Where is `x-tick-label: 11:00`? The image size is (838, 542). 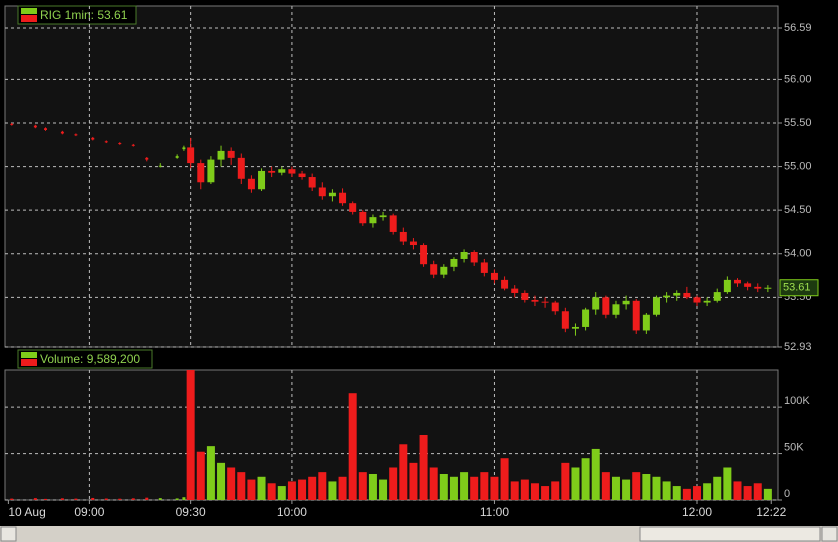
x-tick-label: 11:00 is located at coordinates (494, 512).